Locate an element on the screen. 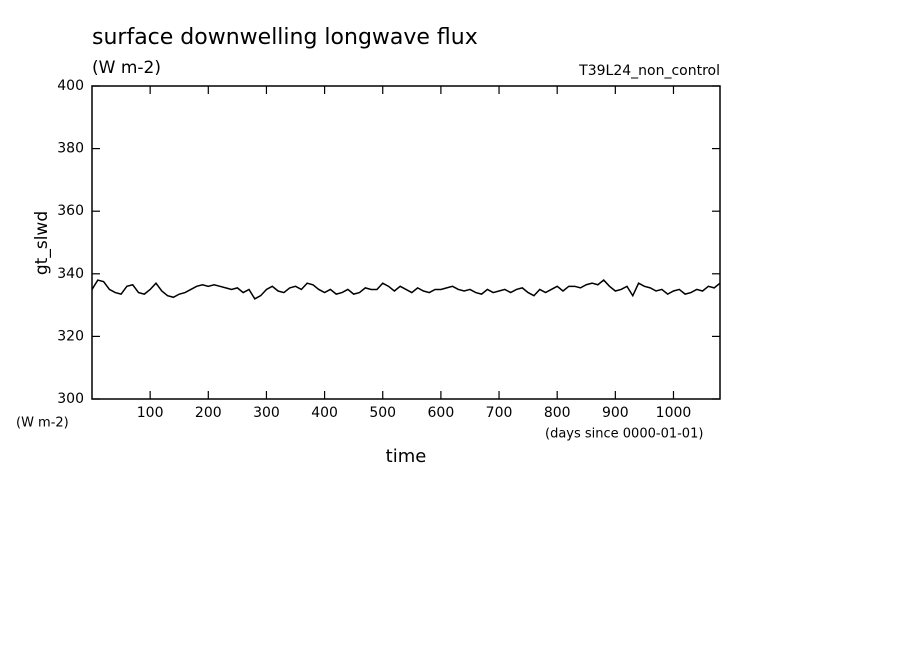  y-tick-label: 340 is located at coordinates (70, 274).